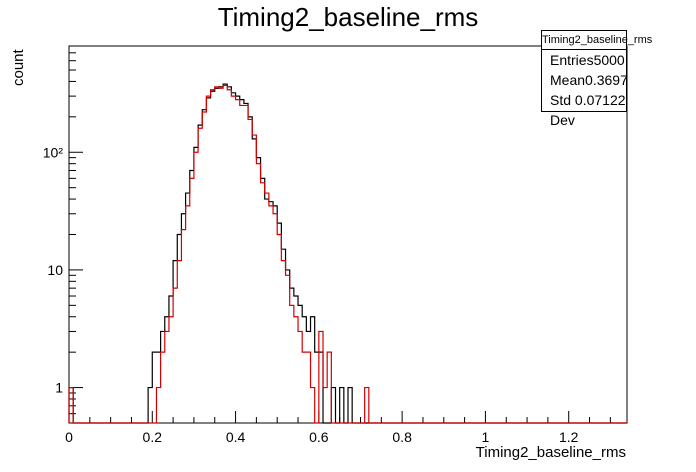 Image resolution: width=696 pixels, height=472 pixels. I want to click on stats-label: Mean, so click(568, 80).